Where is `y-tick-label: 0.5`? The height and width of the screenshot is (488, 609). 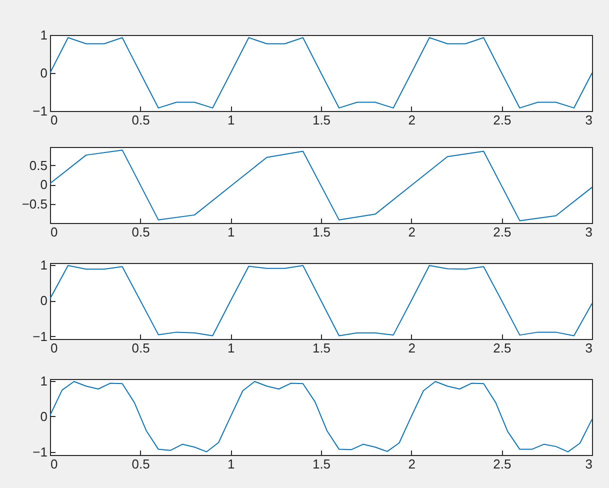
y-tick-label: 0.5 is located at coordinates (38, 165).